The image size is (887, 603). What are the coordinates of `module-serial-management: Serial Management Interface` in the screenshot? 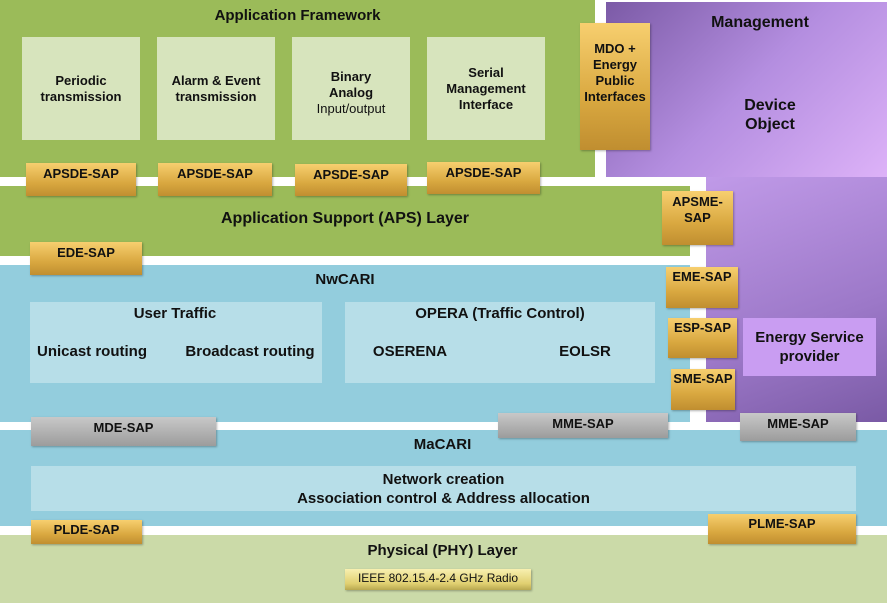 It's located at (486, 88).